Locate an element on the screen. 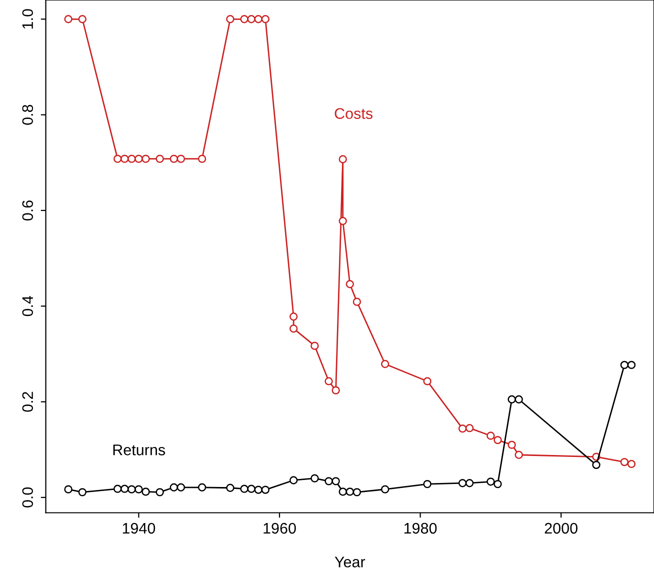  y-tick-label: 0.6 is located at coordinates (28, 210).